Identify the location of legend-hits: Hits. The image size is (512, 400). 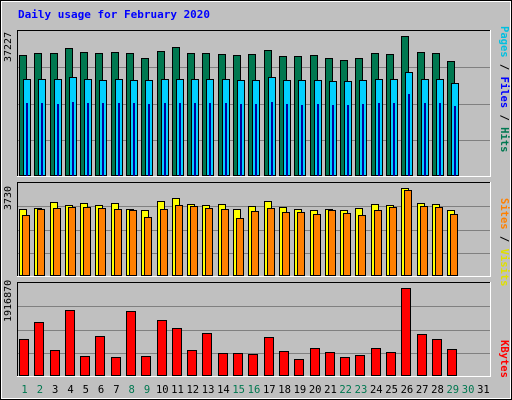
(504, 140).